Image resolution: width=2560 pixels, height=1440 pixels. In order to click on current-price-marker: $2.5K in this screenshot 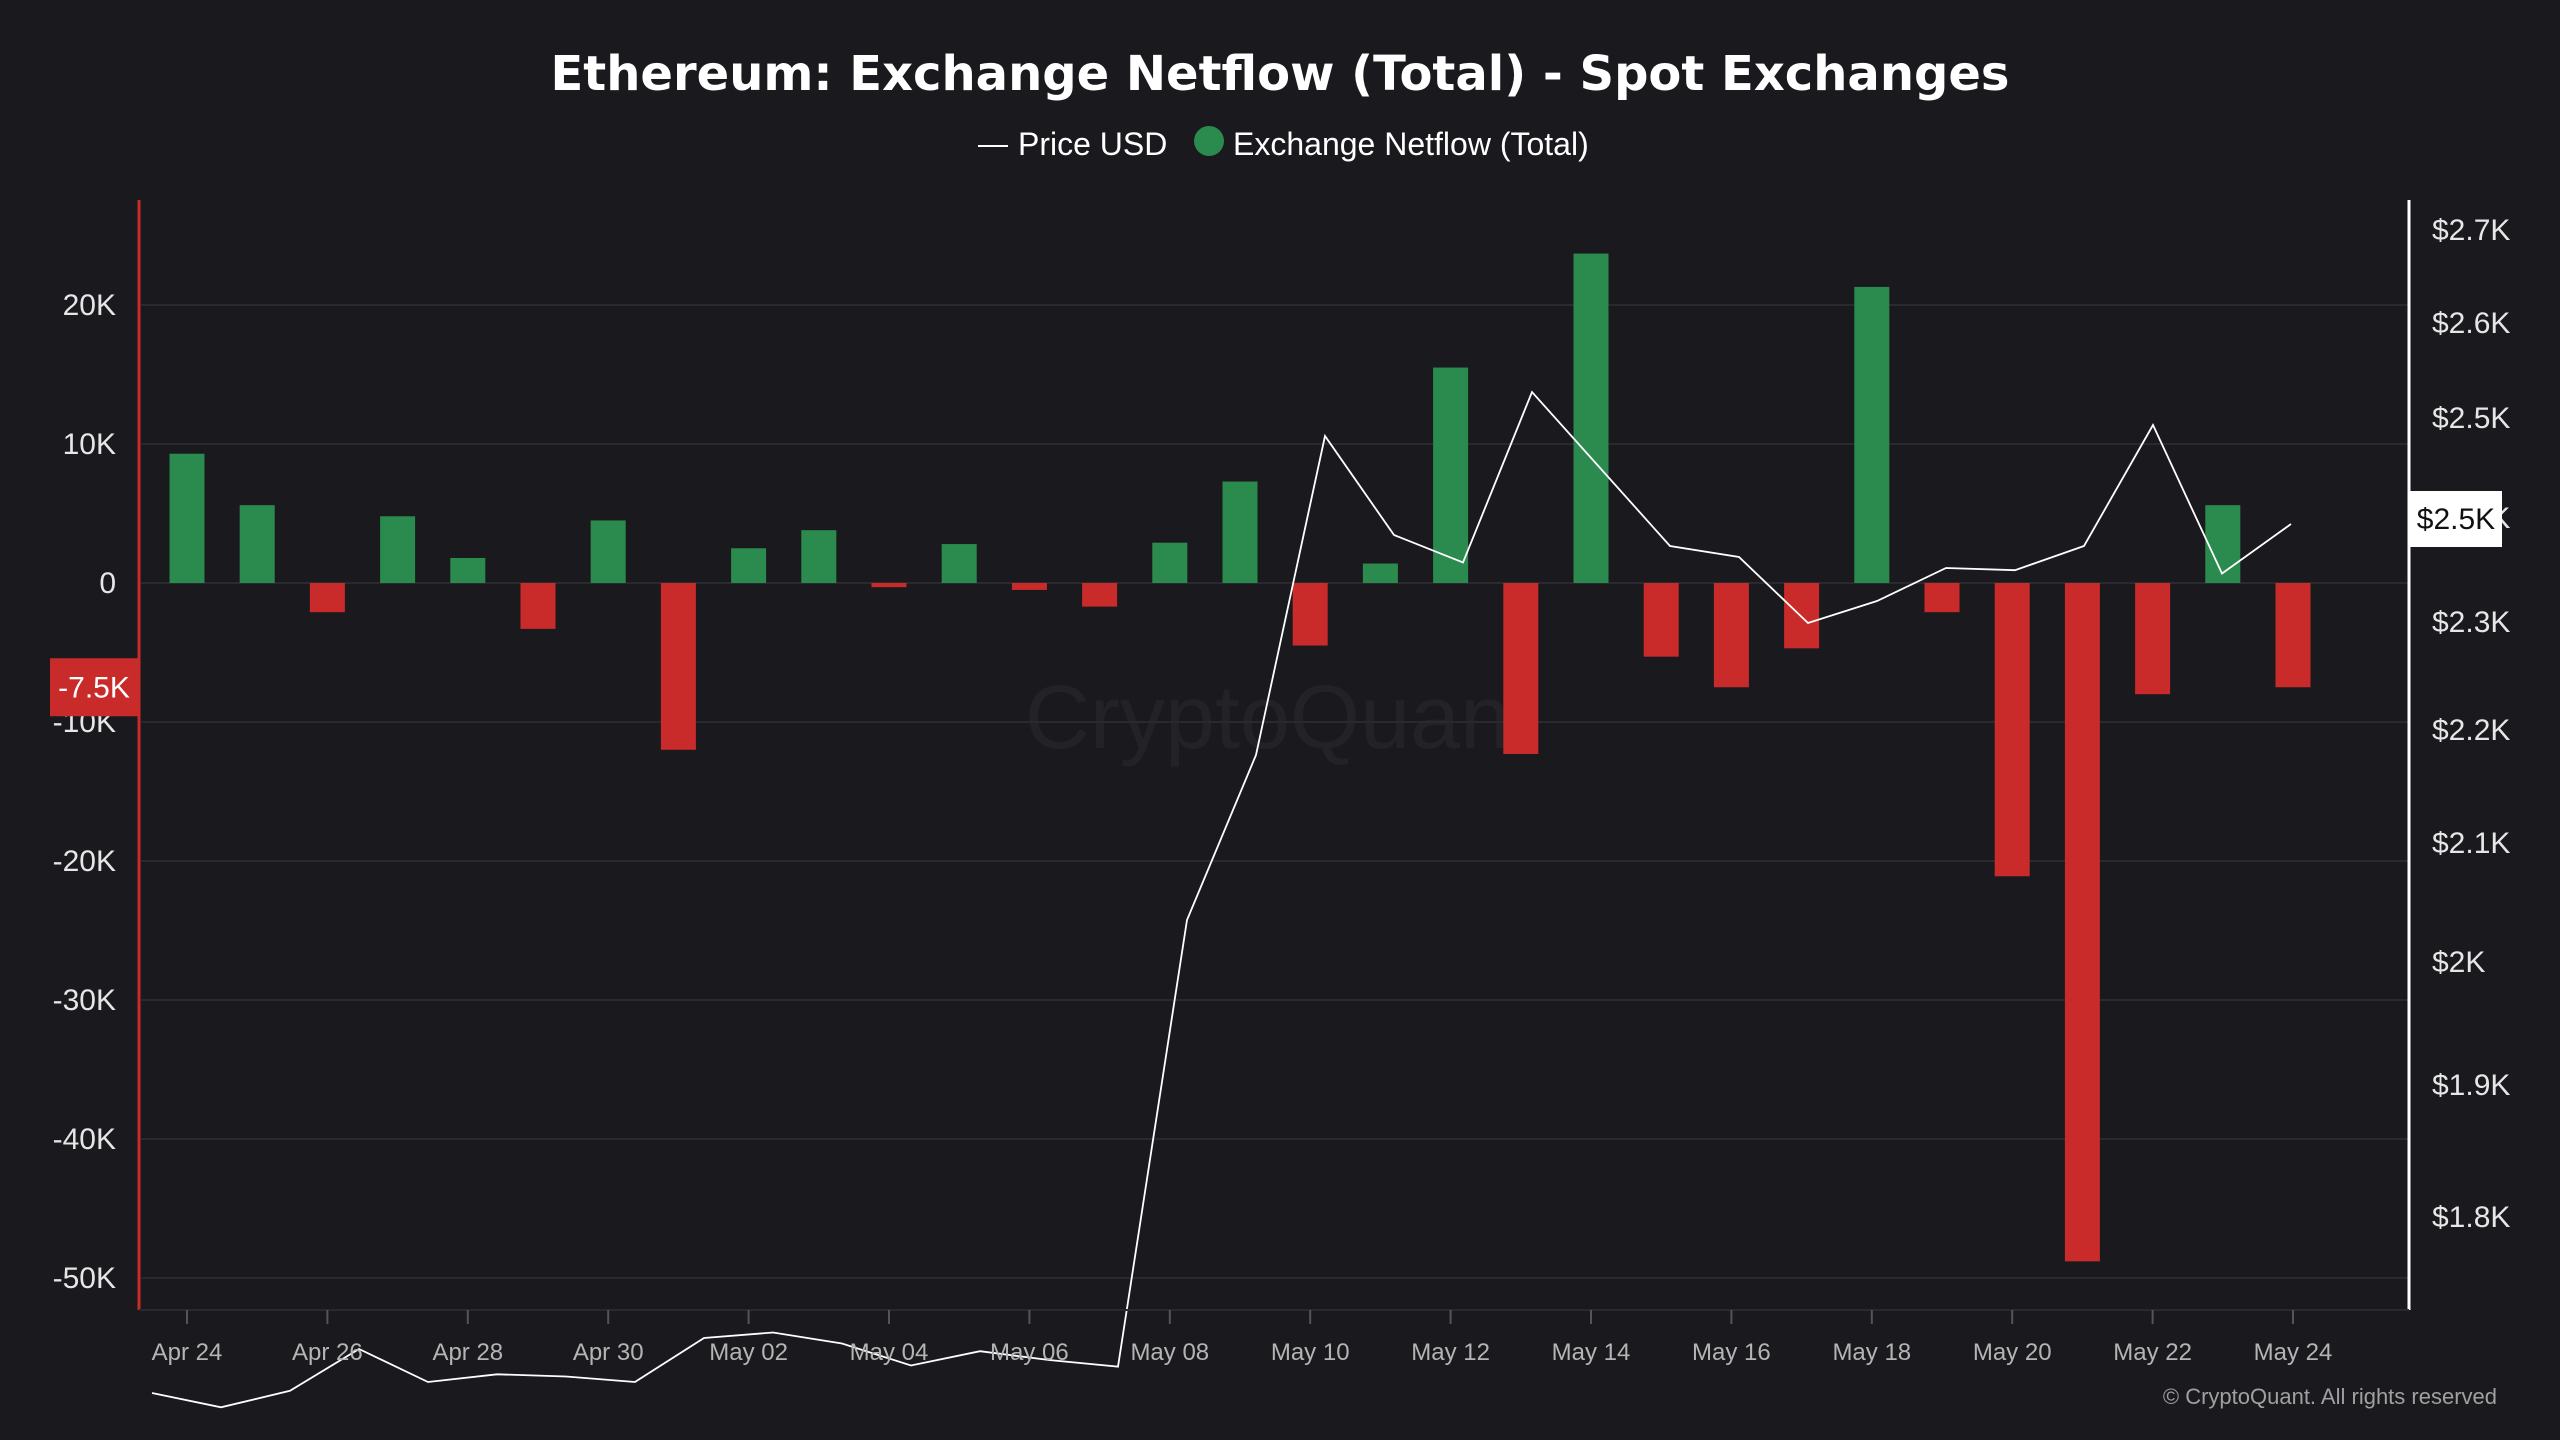, I will do `click(2456, 519)`.